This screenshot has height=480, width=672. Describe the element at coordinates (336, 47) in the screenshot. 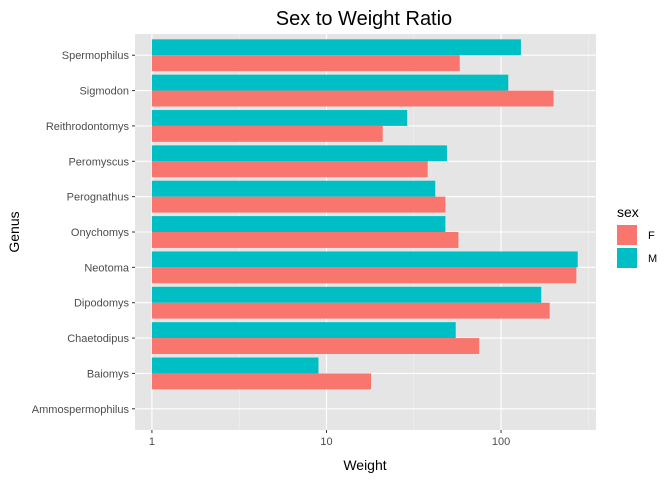

I see `bar-M-spermophilus` at that location.